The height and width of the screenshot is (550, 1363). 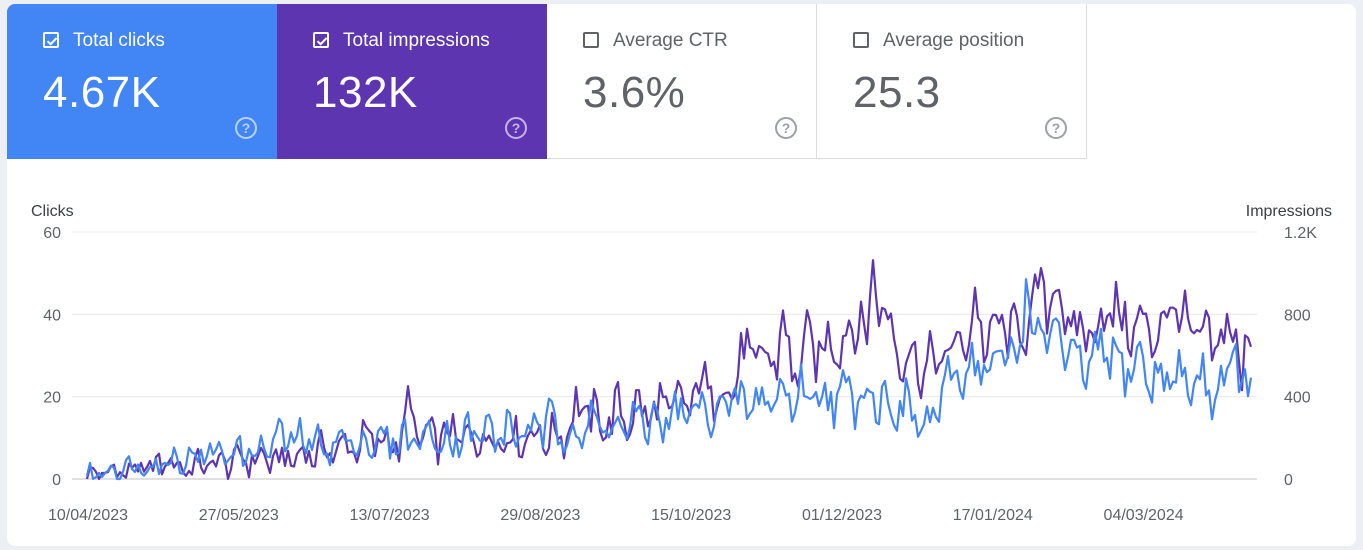 What do you see at coordinates (56, 480) in the screenshot?
I see `y-tick-label-left: 0` at bounding box center [56, 480].